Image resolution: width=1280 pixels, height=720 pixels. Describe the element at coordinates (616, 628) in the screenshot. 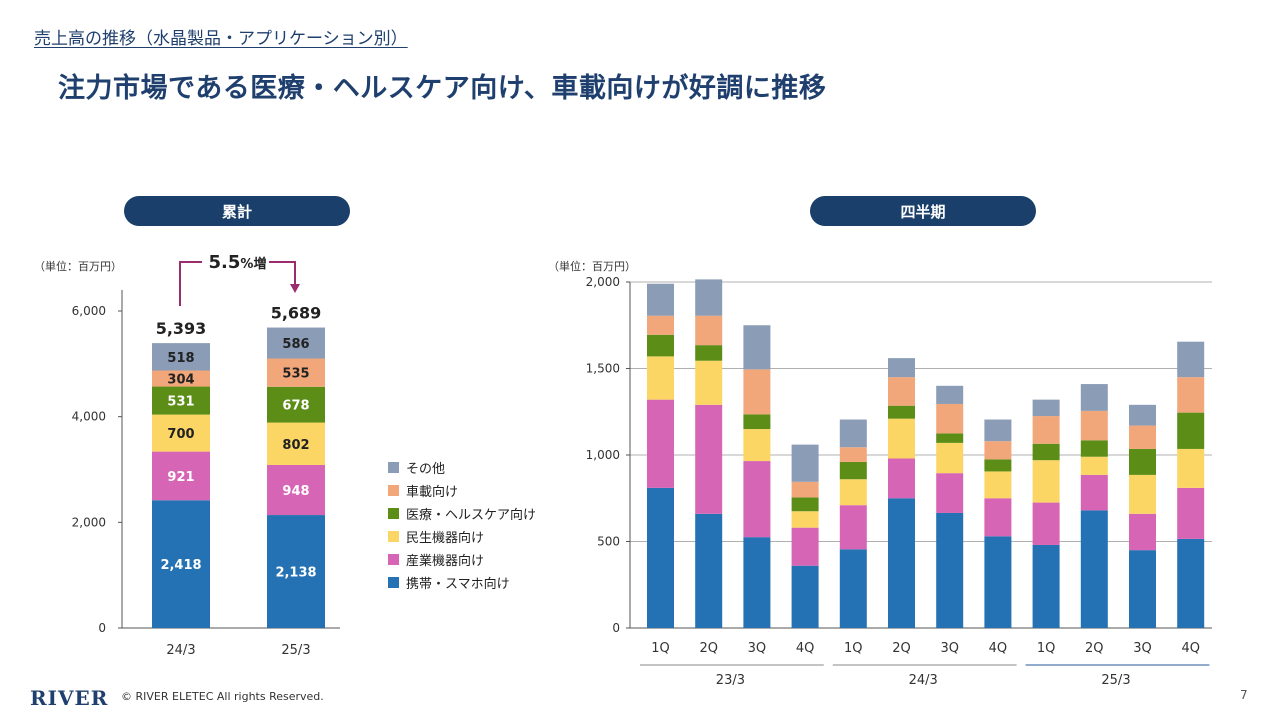

I see `y-tick-label: 0` at that location.